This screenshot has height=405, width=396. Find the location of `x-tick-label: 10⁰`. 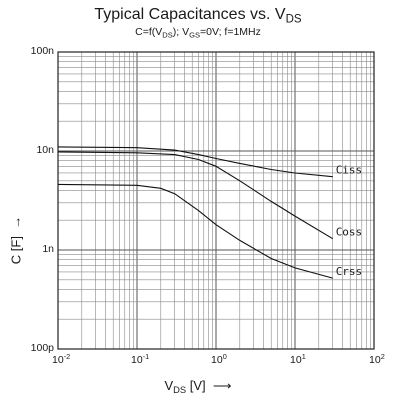

x-tick-label: 10⁰ is located at coordinates (219, 358).